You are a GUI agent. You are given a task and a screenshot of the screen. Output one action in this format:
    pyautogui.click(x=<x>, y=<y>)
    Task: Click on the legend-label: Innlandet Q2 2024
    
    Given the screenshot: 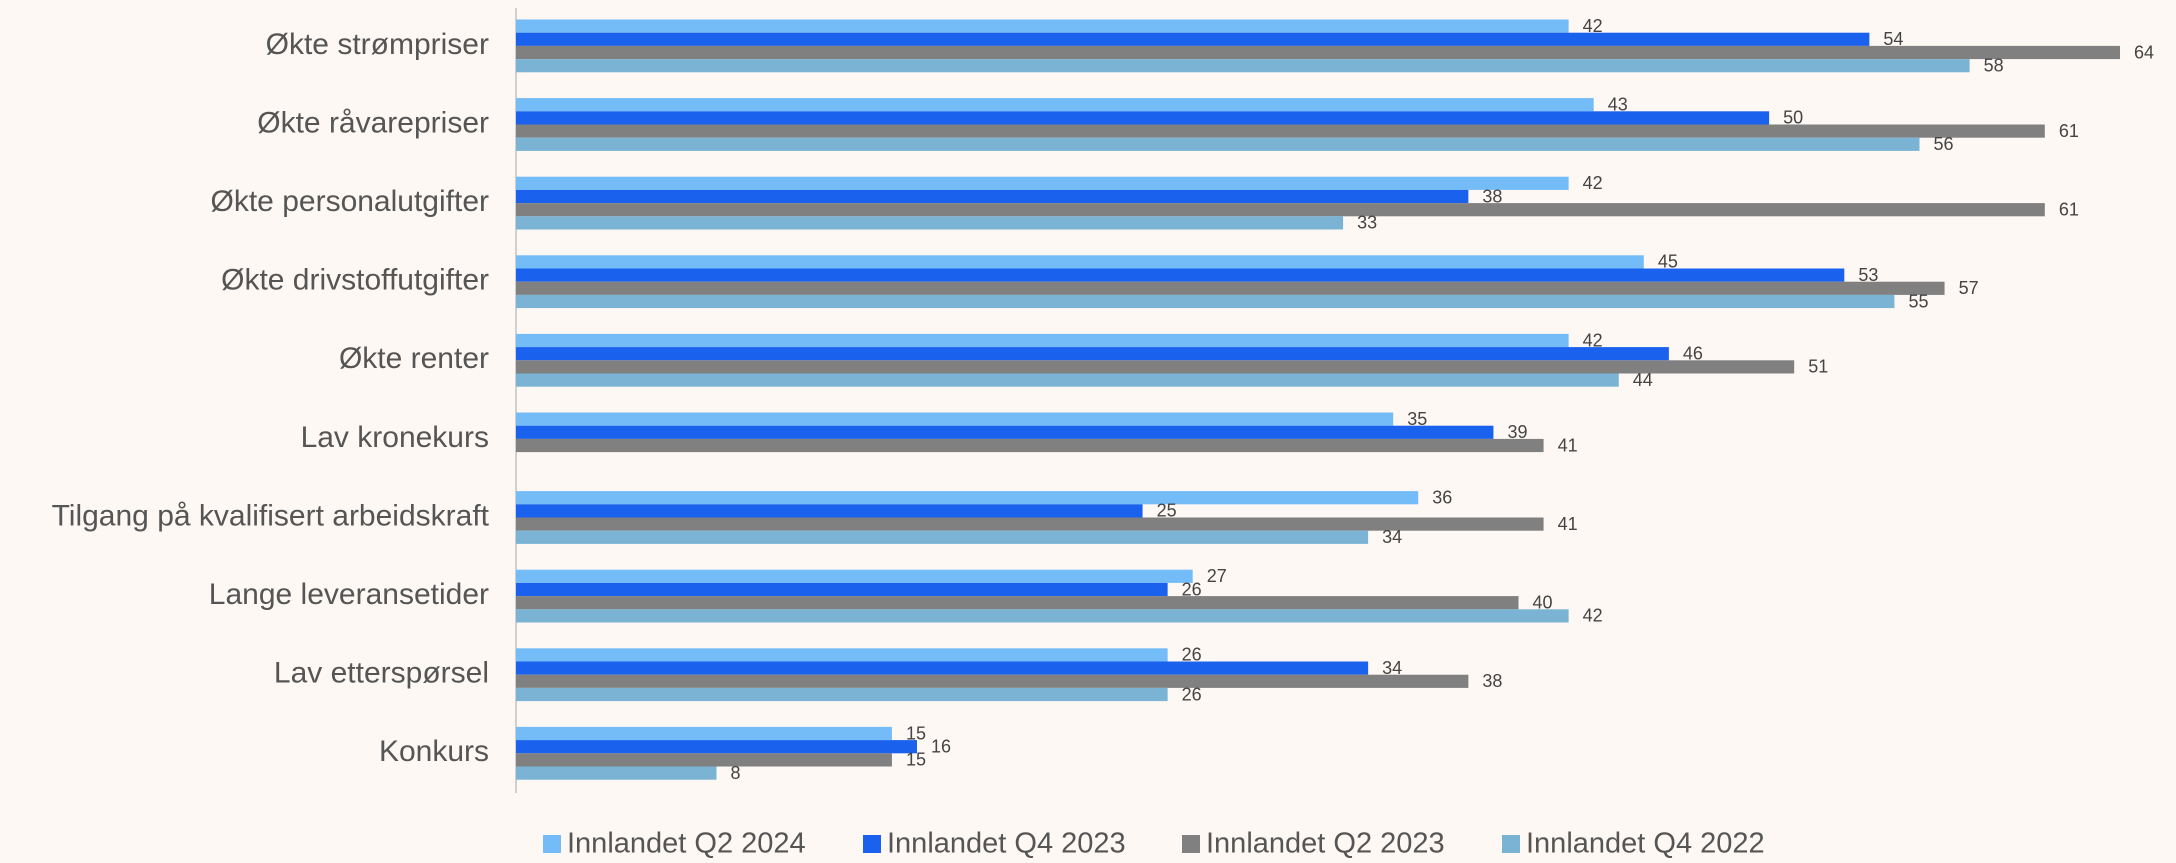 What is the action you would take?
    pyautogui.click(x=686, y=844)
    